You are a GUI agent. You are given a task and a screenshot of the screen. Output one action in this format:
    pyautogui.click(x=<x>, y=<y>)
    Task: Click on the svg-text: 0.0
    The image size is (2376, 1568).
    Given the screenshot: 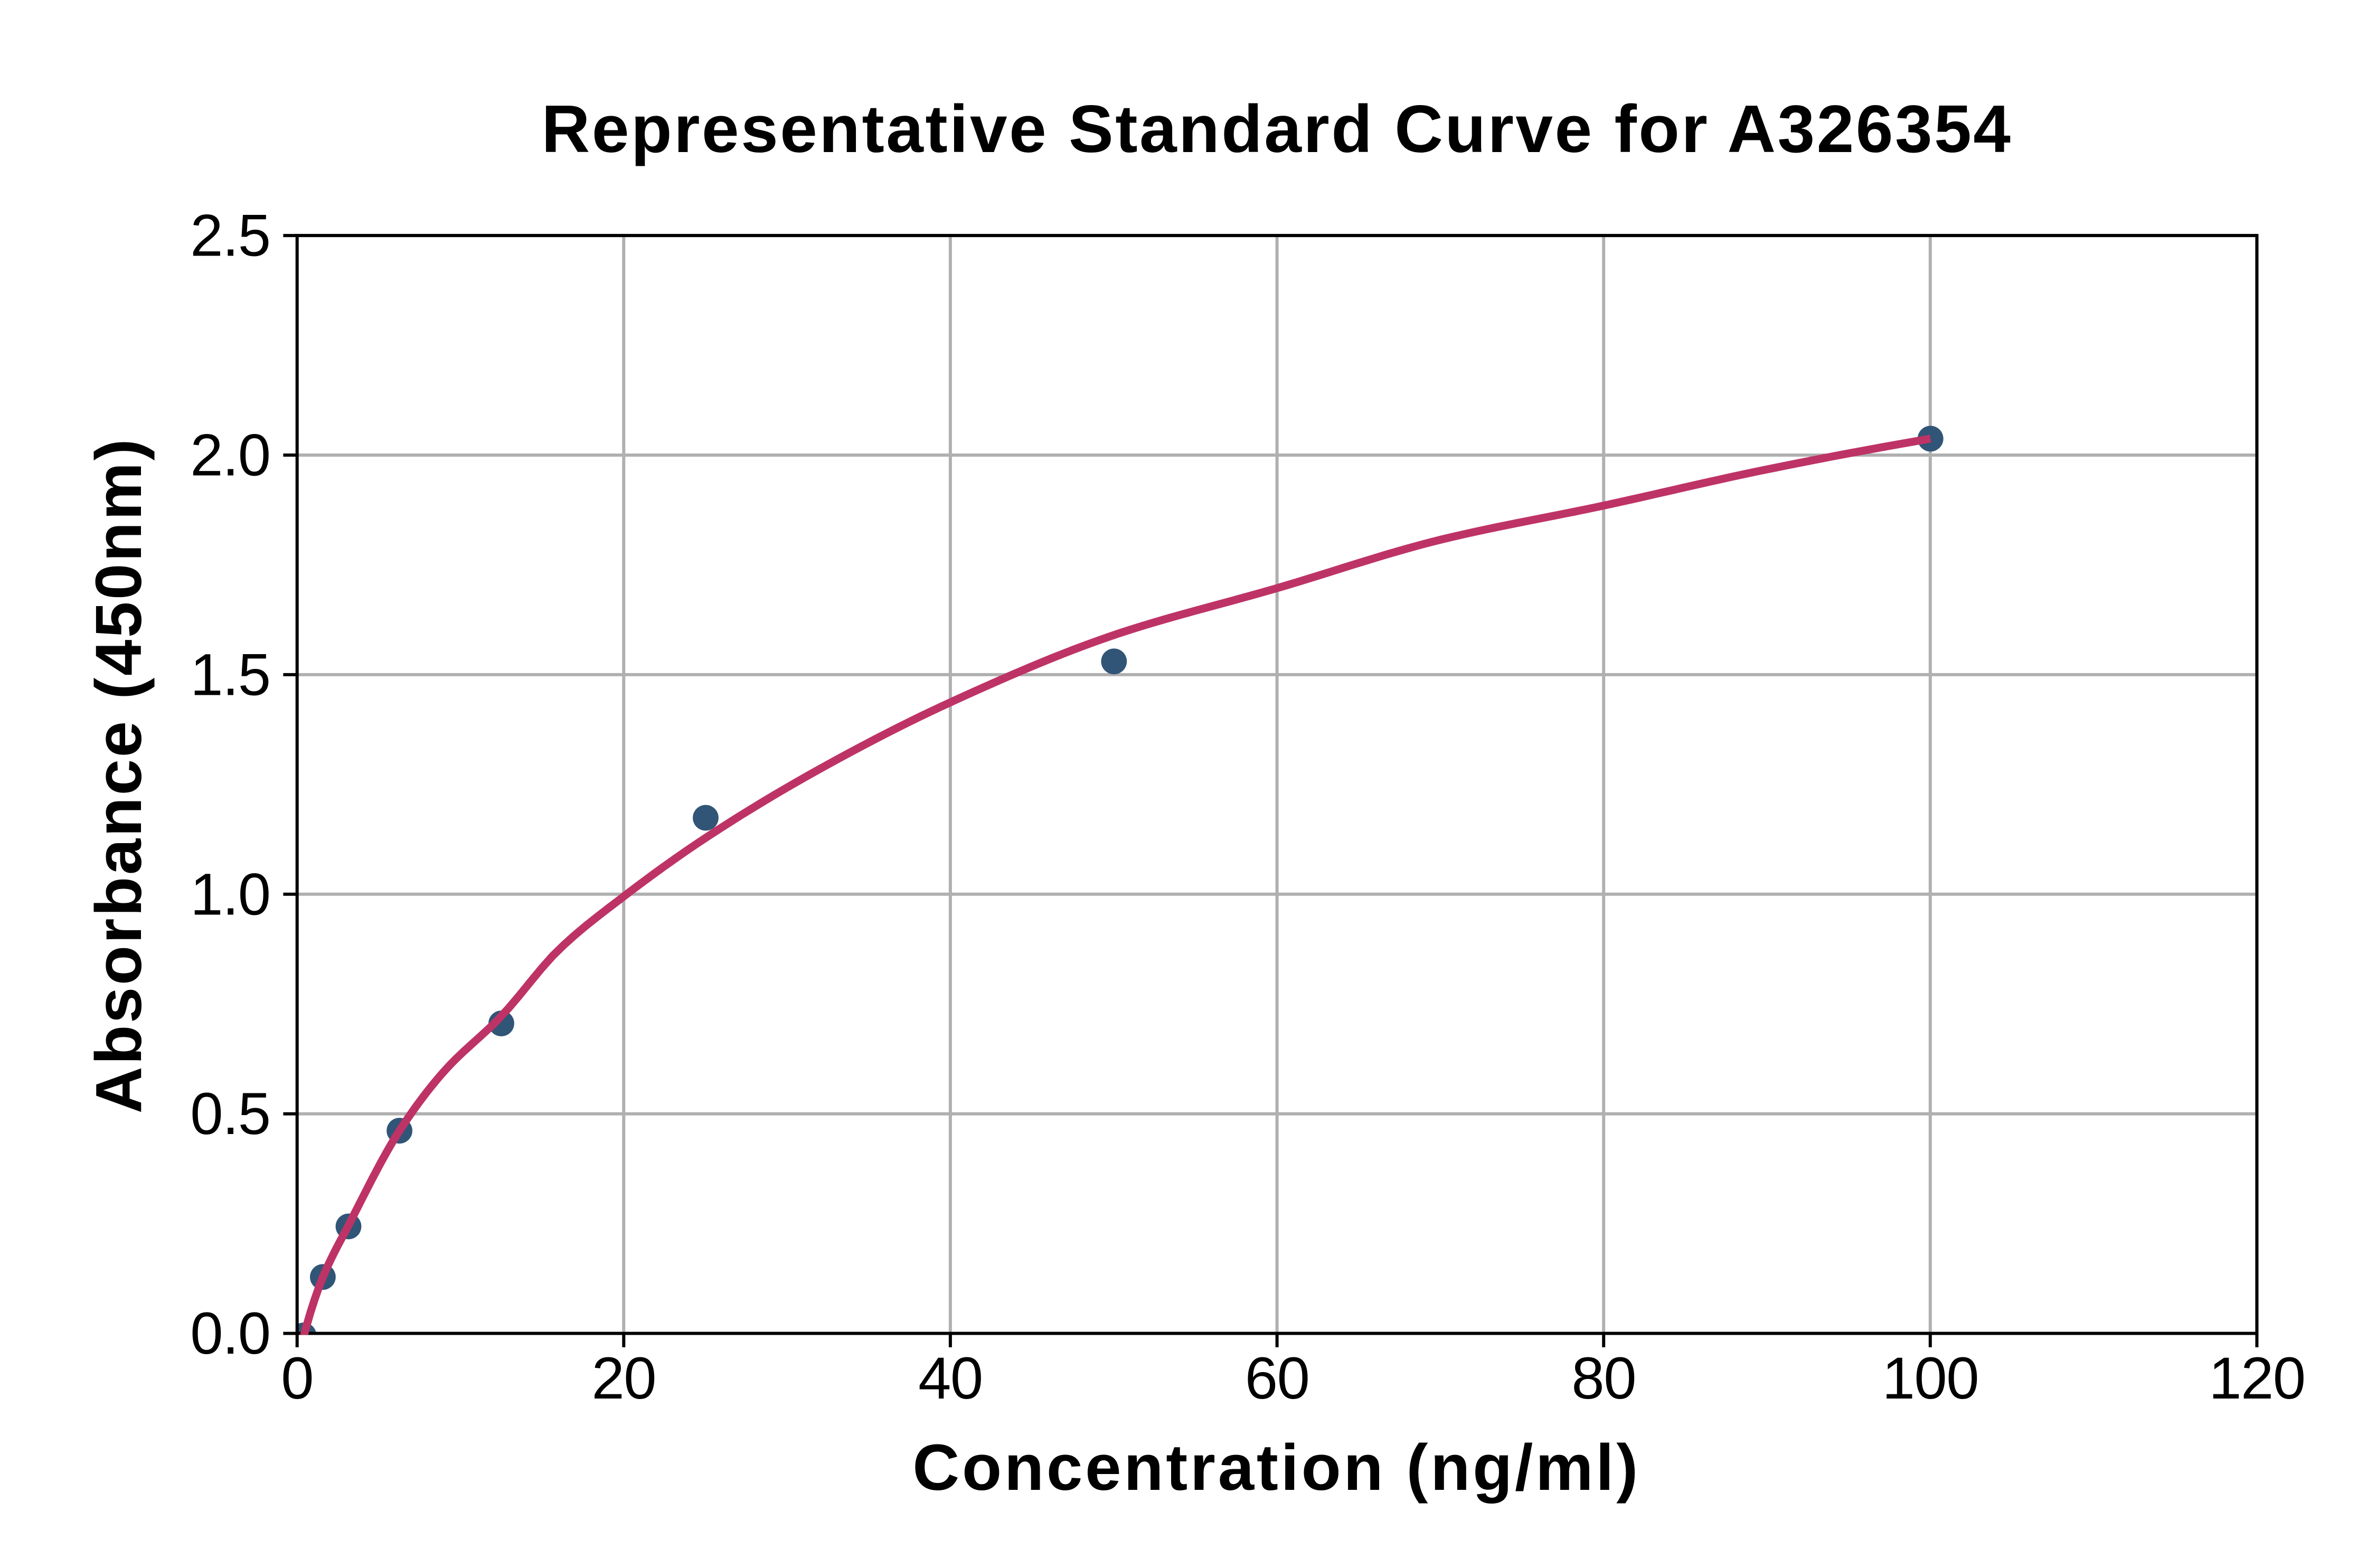 What is the action you would take?
    pyautogui.click(x=230, y=1333)
    